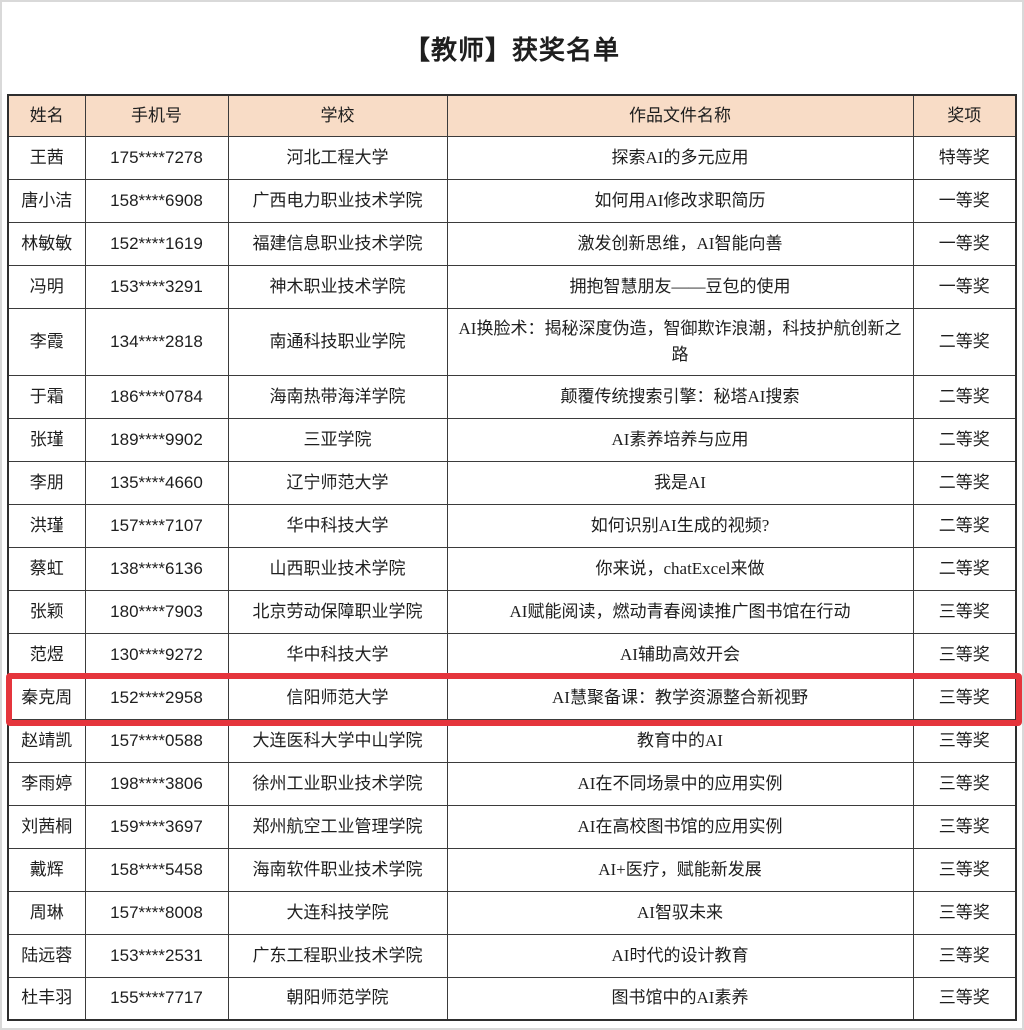 This screenshot has width=1024, height=1030. Describe the element at coordinates (680, 525) in the screenshot. I see `cell-work: 如何识别AI生成的视频?` at that location.